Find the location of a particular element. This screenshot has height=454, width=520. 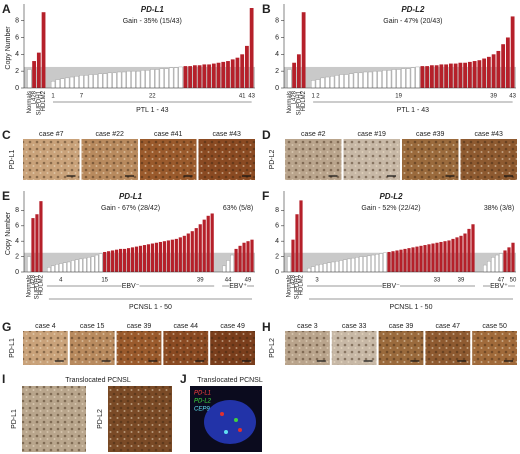

case-tick-label: 47 is located at coordinates (501, 281).